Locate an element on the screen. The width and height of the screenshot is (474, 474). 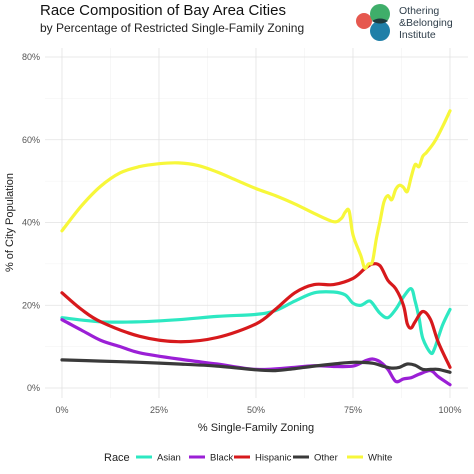
x-tick-label: 75% is located at coordinates (353, 410).